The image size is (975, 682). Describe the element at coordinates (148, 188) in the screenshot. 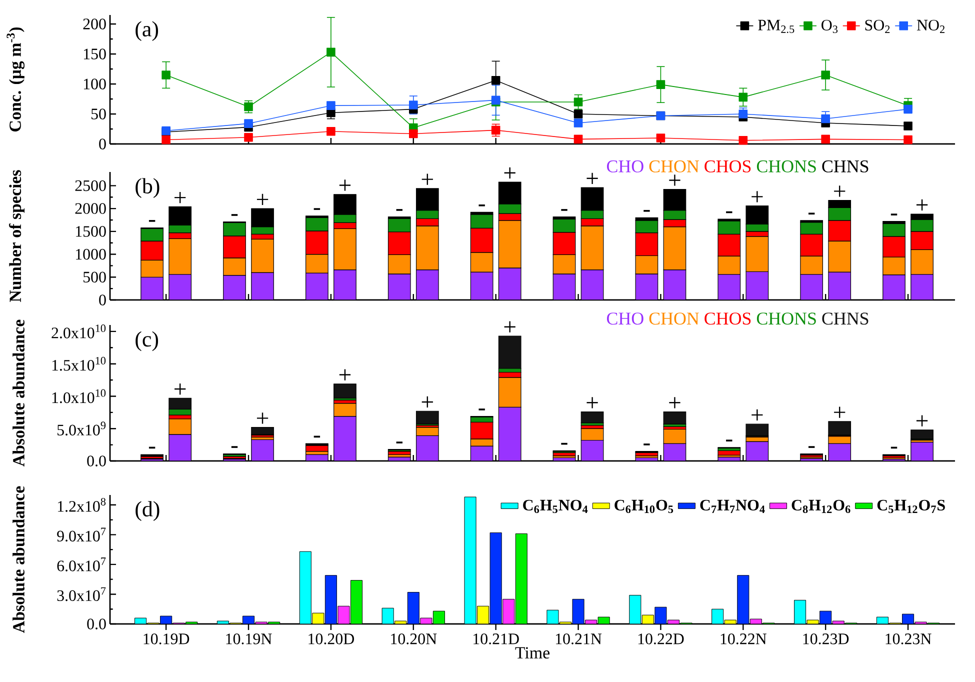

I see `chart-title: (b)` at that location.